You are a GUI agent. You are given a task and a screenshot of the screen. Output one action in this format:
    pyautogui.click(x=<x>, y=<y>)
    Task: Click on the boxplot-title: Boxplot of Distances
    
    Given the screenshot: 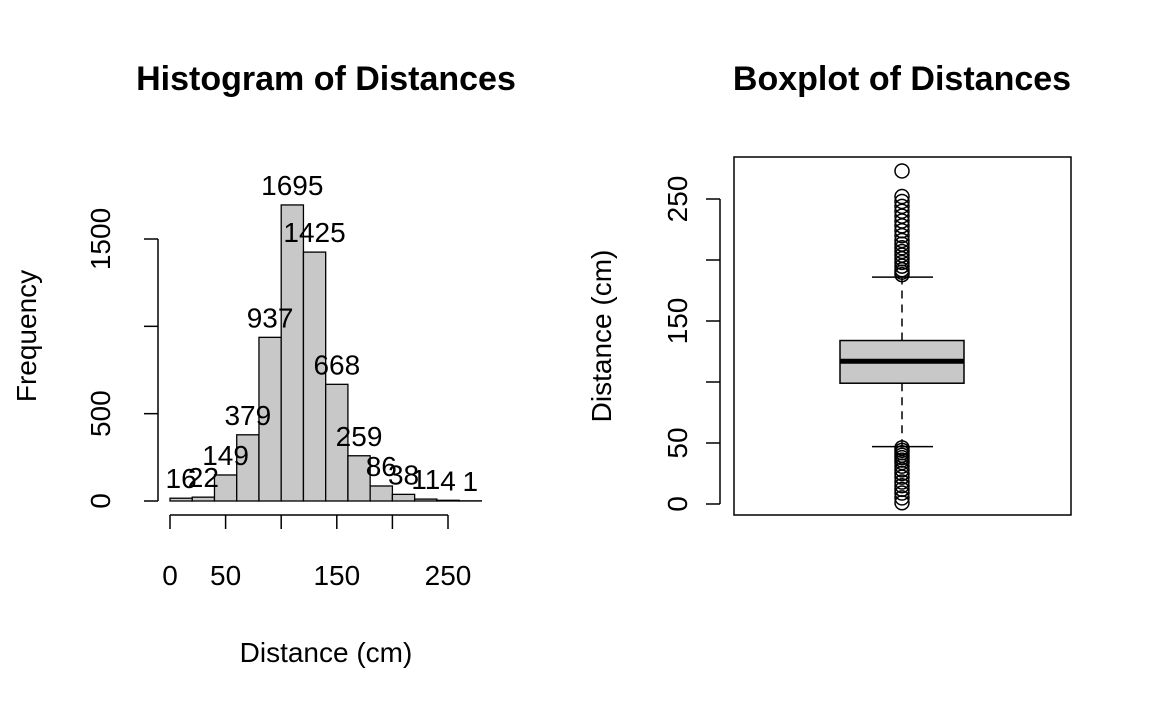 What is the action you would take?
    pyautogui.click(x=902, y=79)
    